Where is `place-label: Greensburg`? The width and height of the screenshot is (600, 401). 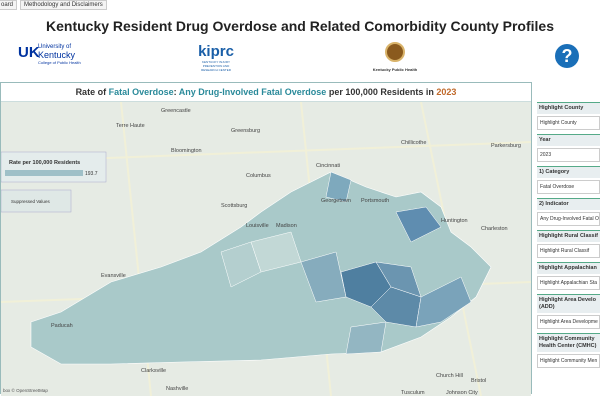
place-label: Greensburg is located at coordinates (245, 131).